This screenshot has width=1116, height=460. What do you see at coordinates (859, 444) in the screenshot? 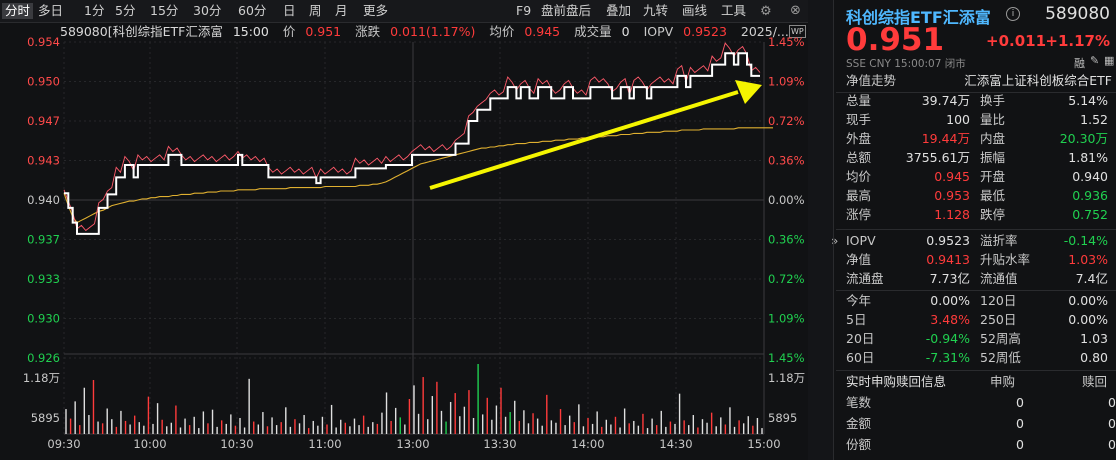
I see `sub-label: 份额` at bounding box center [859, 444].